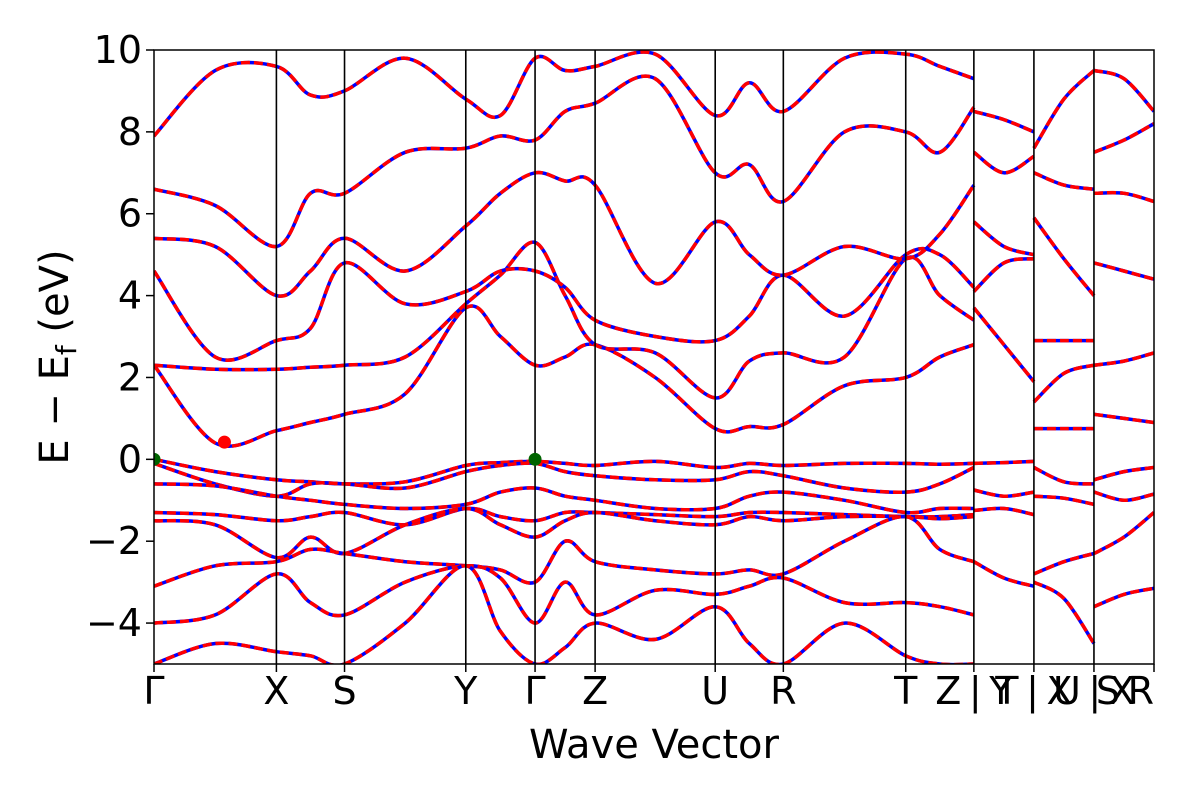  I want to click on x-tick-label: X, so click(276, 691).